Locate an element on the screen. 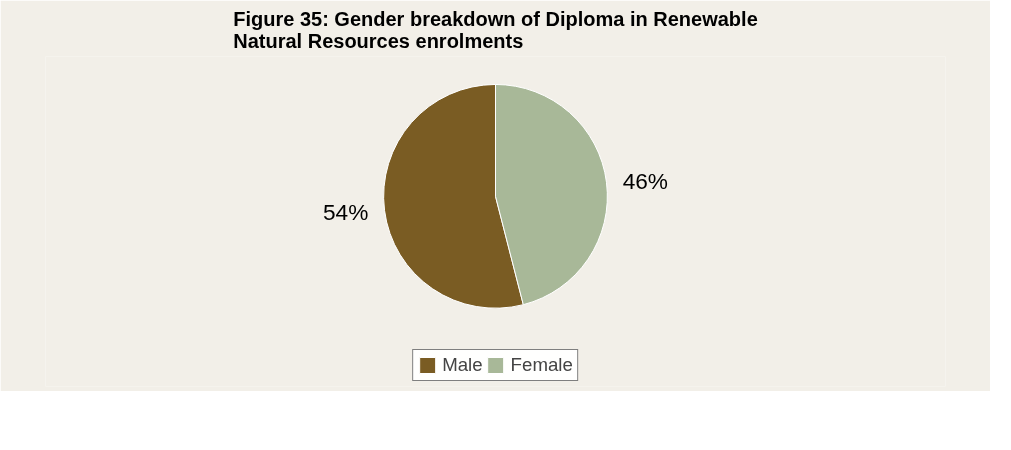  chart-title: Figure 35: Gender breakdown of Diploma in Renewable Natural Resources enrolments is located at coordinates (495, 29).